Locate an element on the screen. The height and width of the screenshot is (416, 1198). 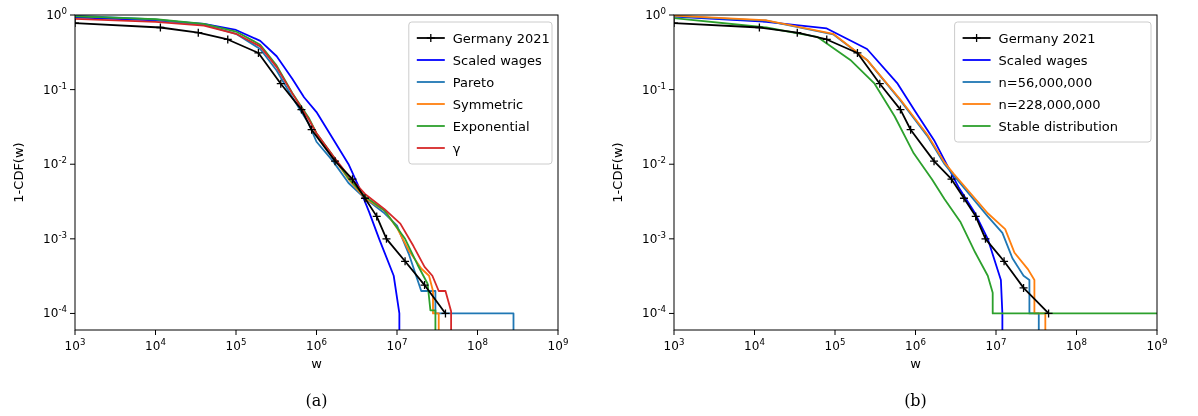
legend-label: Exponential is located at coordinates (491, 126).